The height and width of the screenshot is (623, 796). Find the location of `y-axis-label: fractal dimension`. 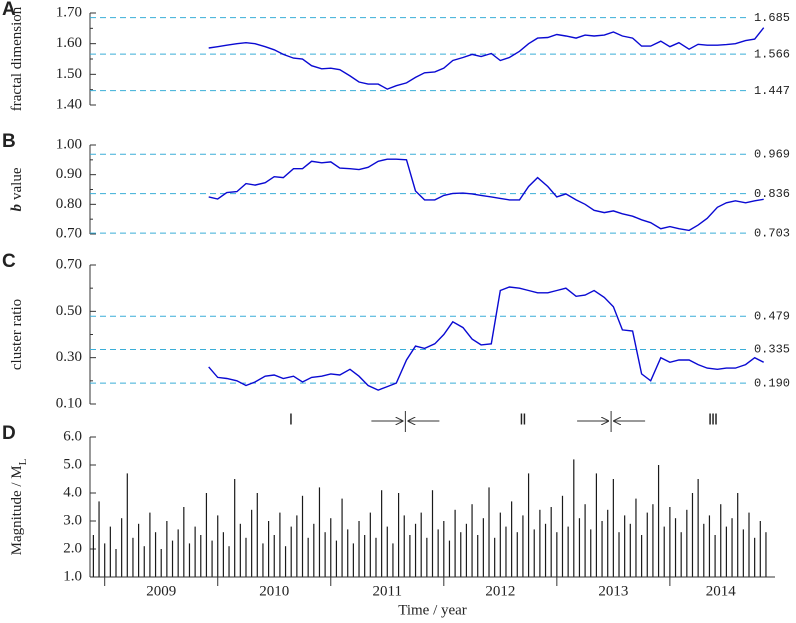

y-axis-label: fractal dimension is located at coordinates (17, 58).